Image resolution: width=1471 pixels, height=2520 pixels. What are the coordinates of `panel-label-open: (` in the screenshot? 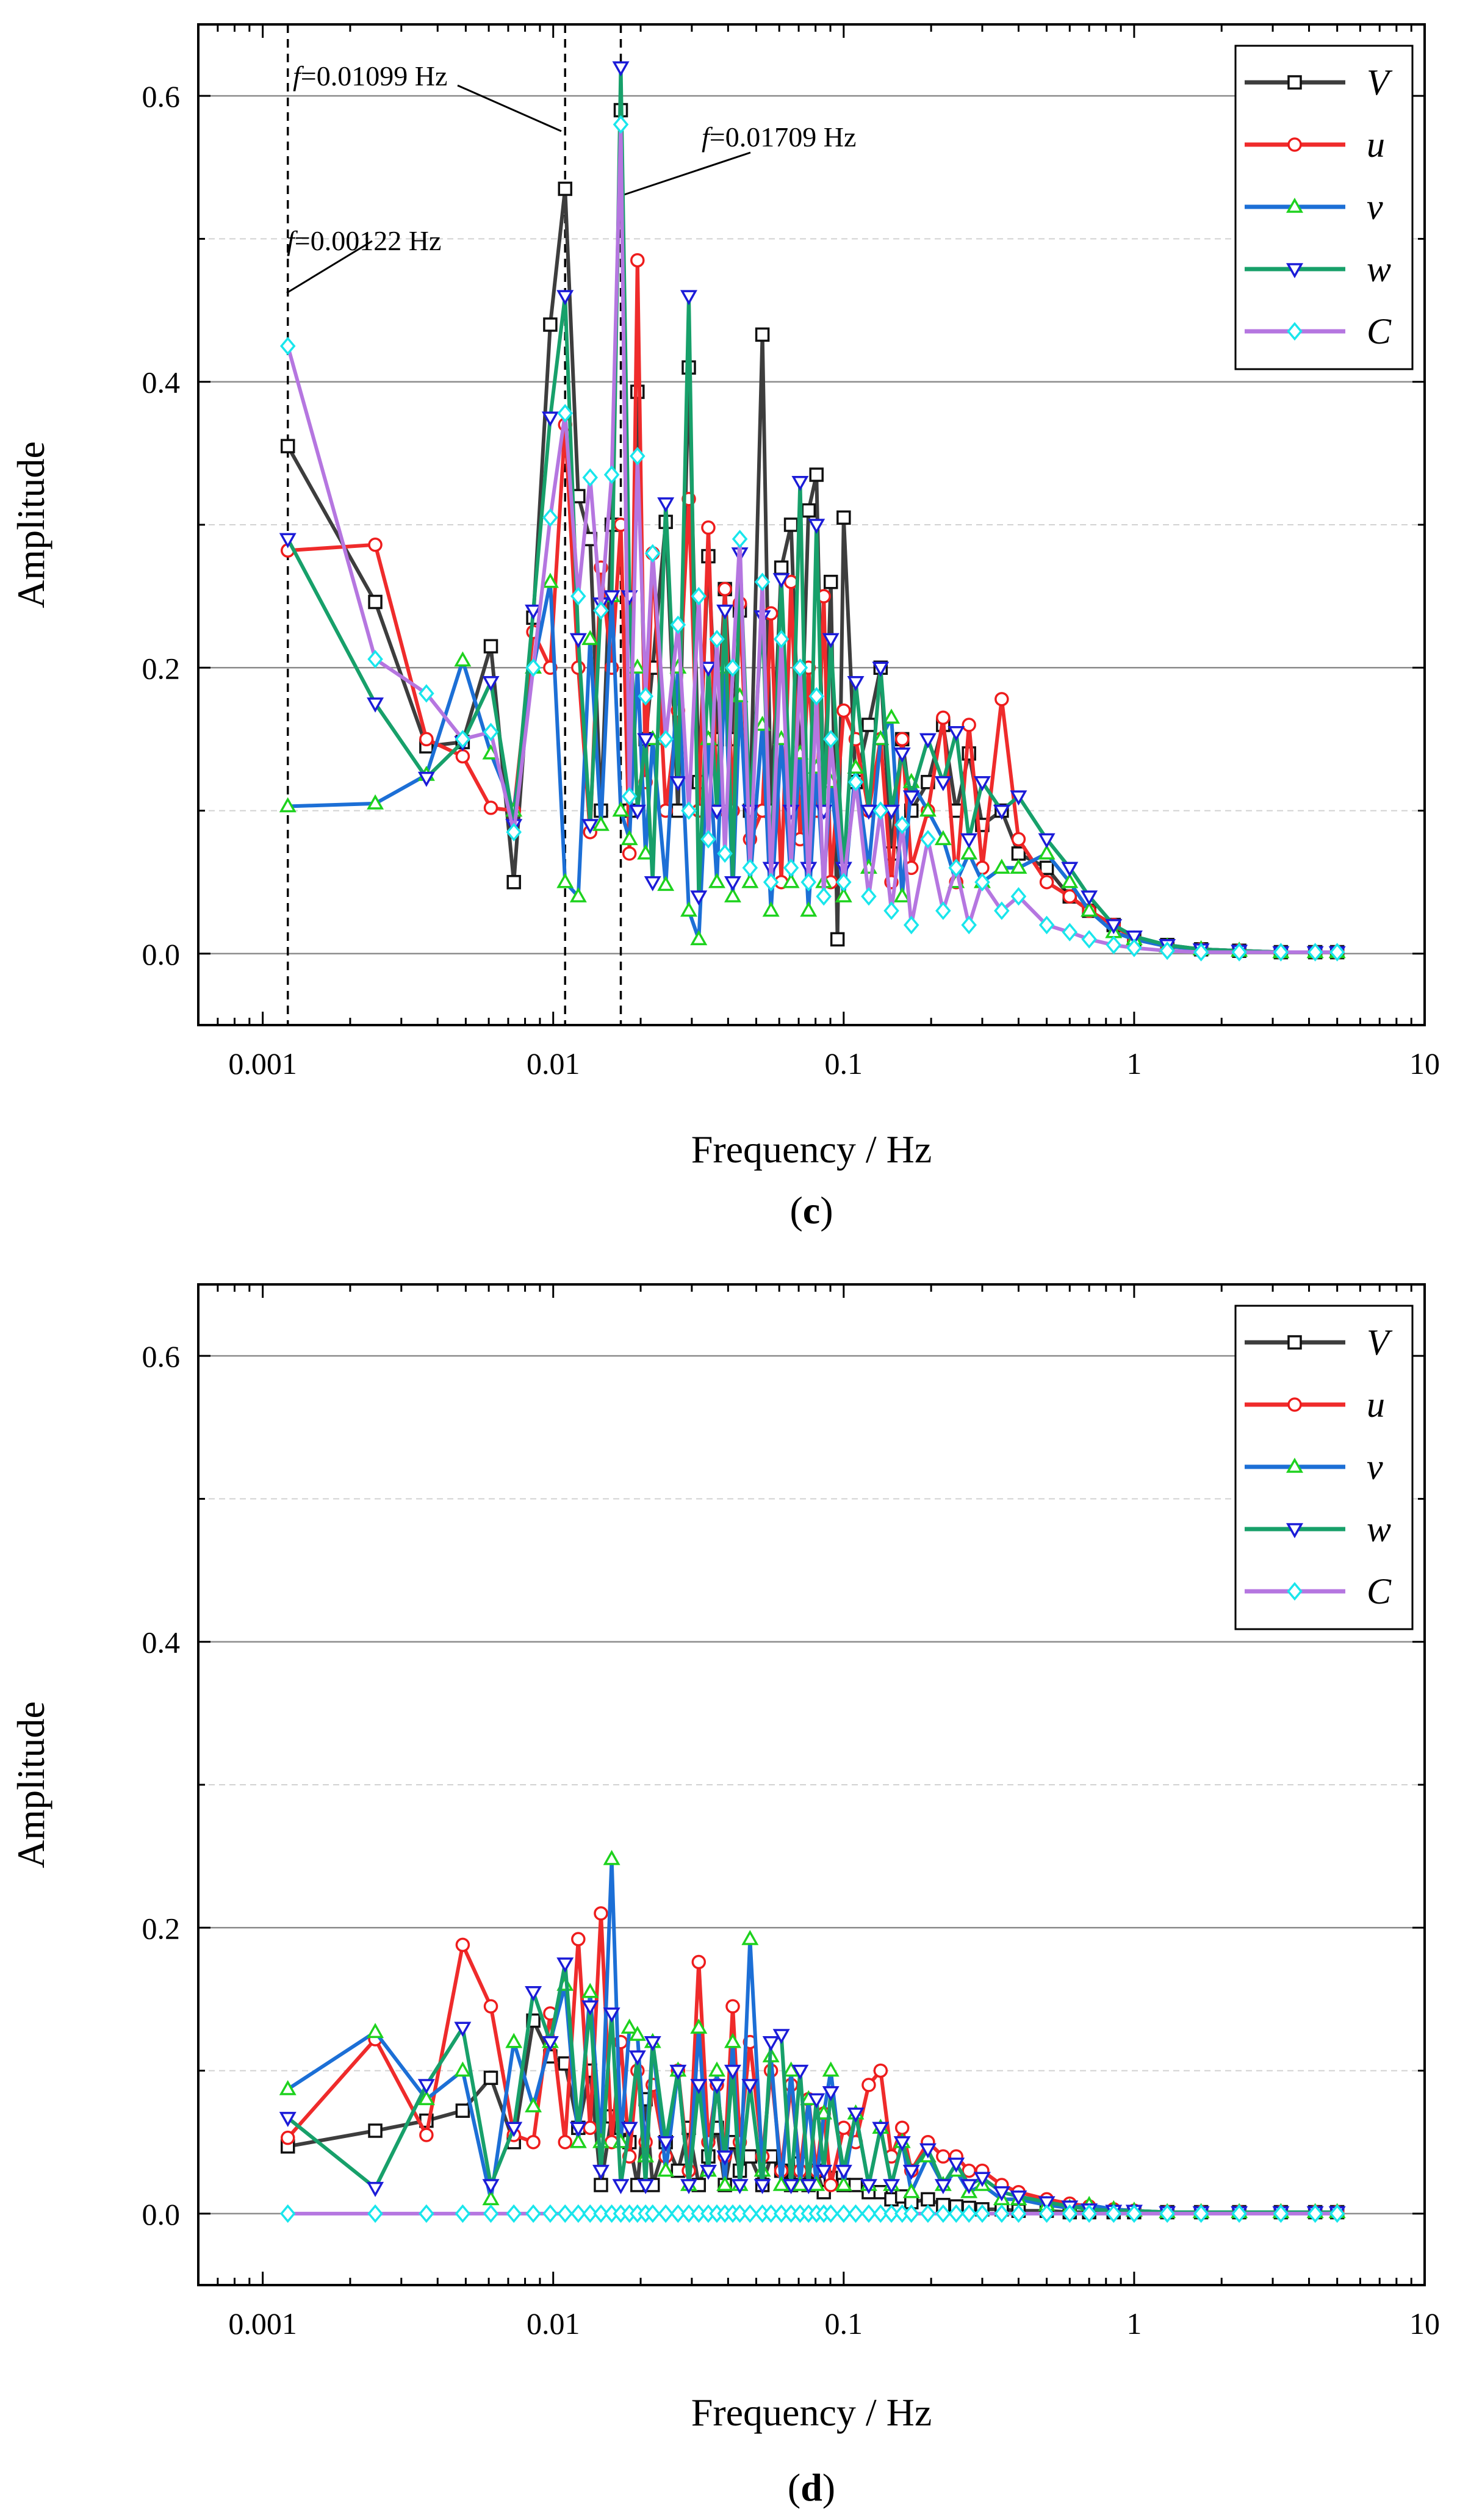 It's located at (795, 1210).